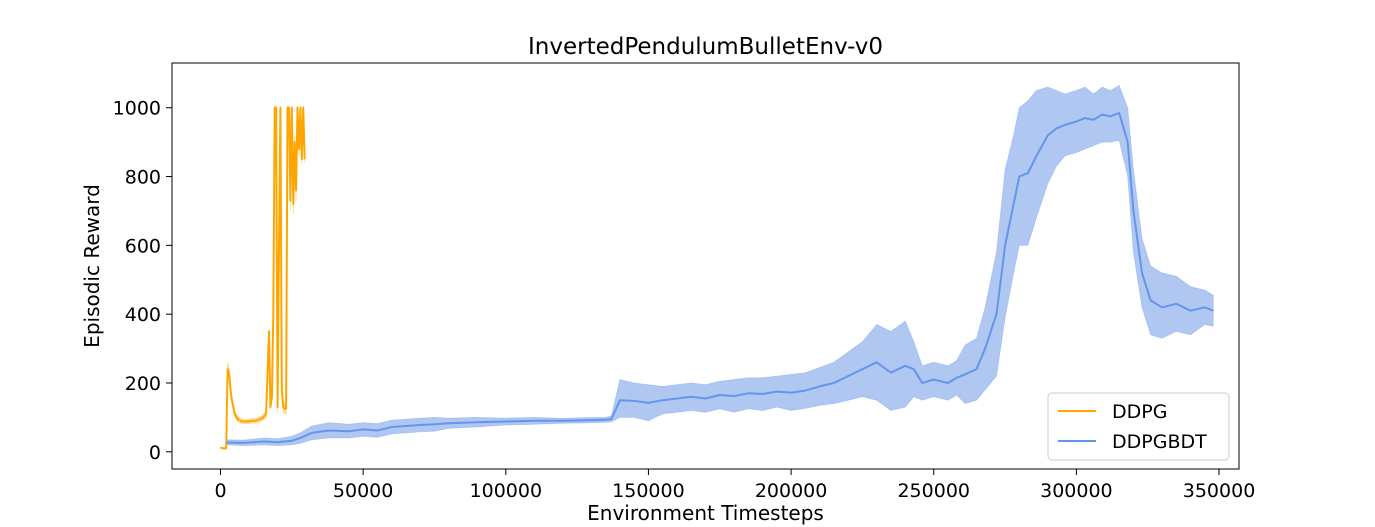 The image size is (1375, 527). What do you see at coordinates (705, 47) in the screenshot?
I see `chart-title: InvertedPendulumBulletEnv-v0` at bounding box center [705, 47].